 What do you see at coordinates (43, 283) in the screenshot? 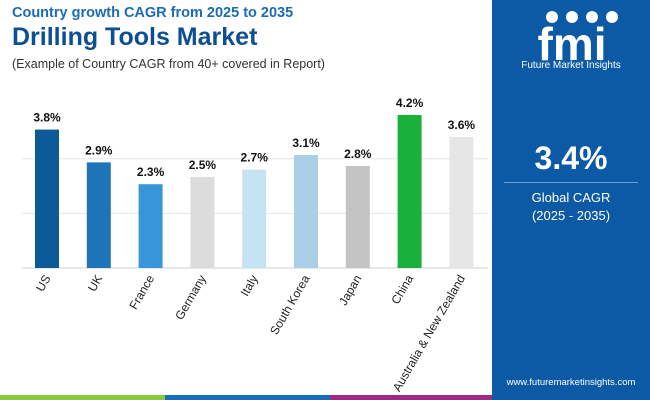
I see `x-tick-label-0: US` at bounding box center [43, 283].